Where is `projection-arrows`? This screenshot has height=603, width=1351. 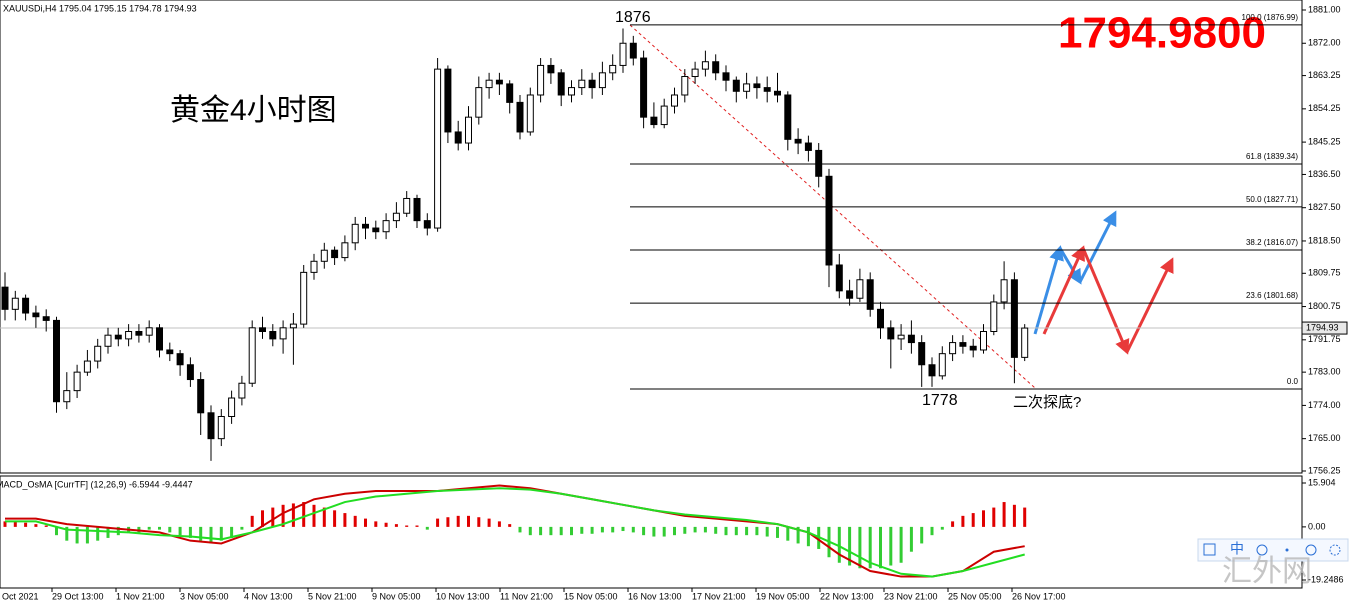 projection-arrows is located at coordinates (1103, 282).